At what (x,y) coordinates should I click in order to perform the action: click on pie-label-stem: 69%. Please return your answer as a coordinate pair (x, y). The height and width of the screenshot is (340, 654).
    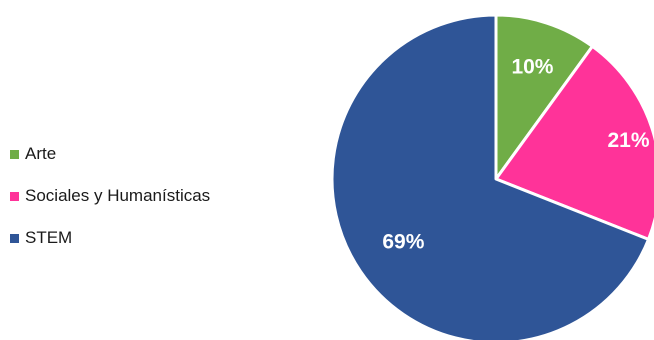
    Looking at the image, I should click on (403, 241).